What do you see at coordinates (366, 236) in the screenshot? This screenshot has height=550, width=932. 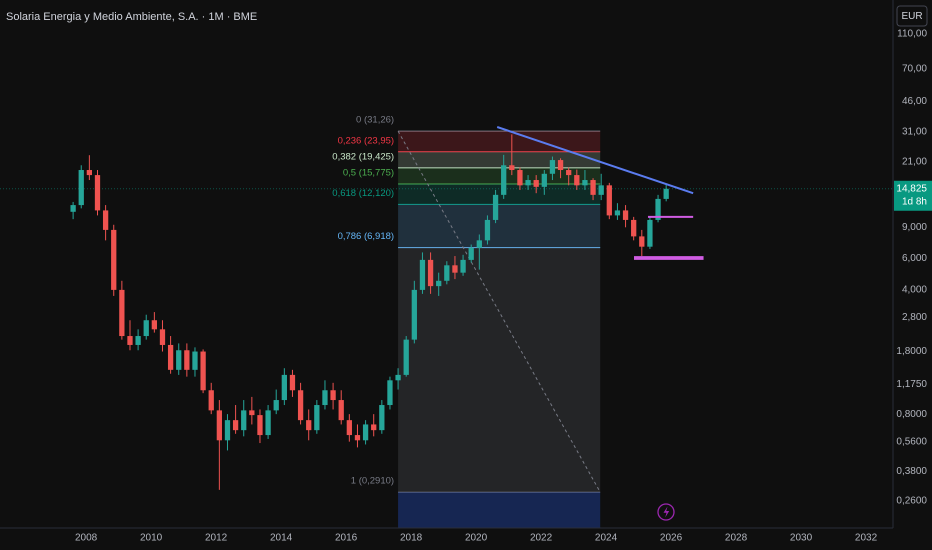 I see `fib-label: 0,786 (6,918)` at bounding box center [366, 236].